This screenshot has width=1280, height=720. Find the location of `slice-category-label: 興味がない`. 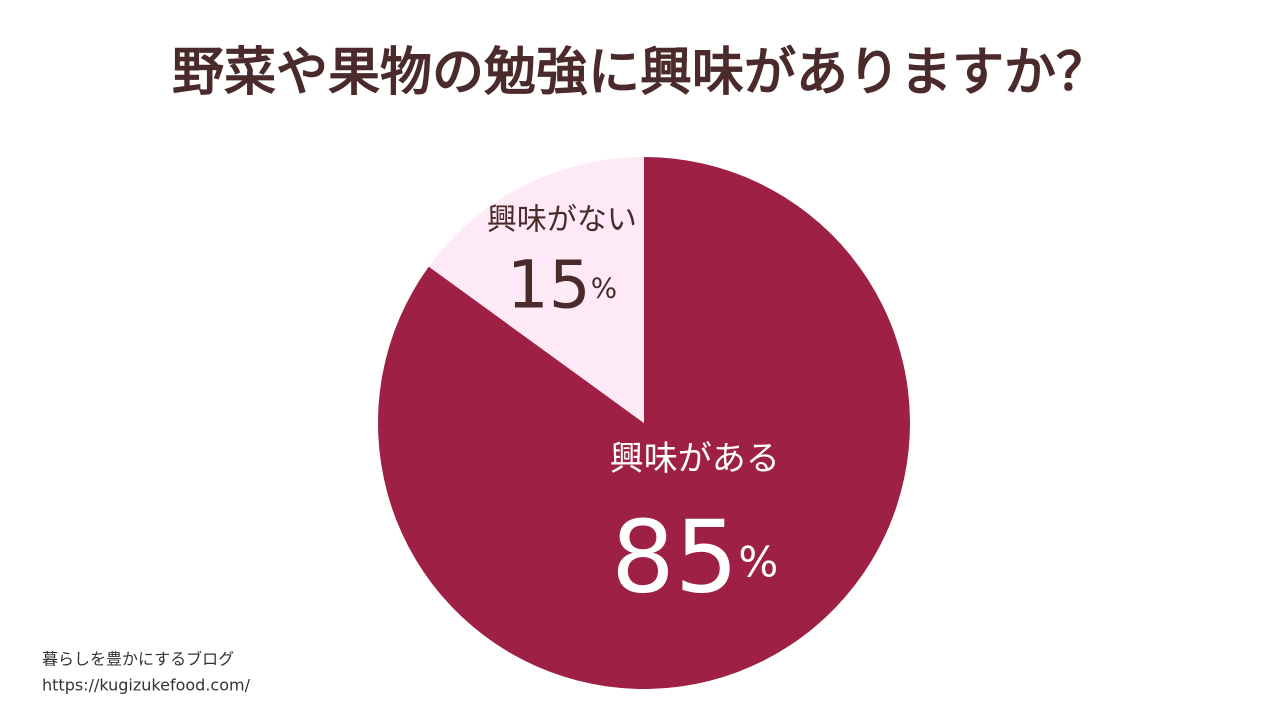

slice-category-label: 興味がない is located at coordinates (562, 219).